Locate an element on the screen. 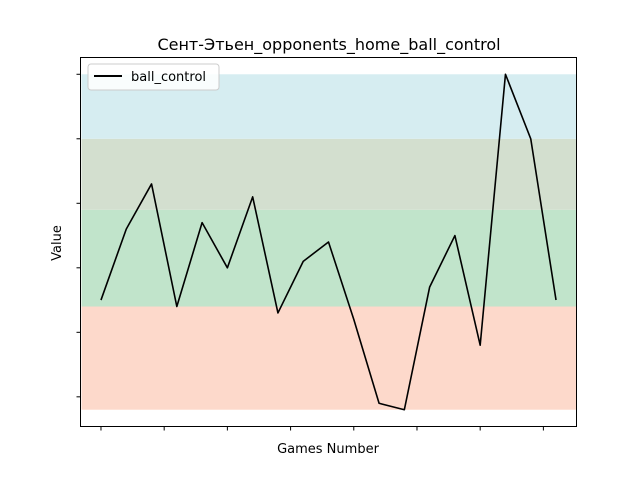 This screenshot has height=480, width=640. legend-label: ball_control is located at coordinates (168, 77).